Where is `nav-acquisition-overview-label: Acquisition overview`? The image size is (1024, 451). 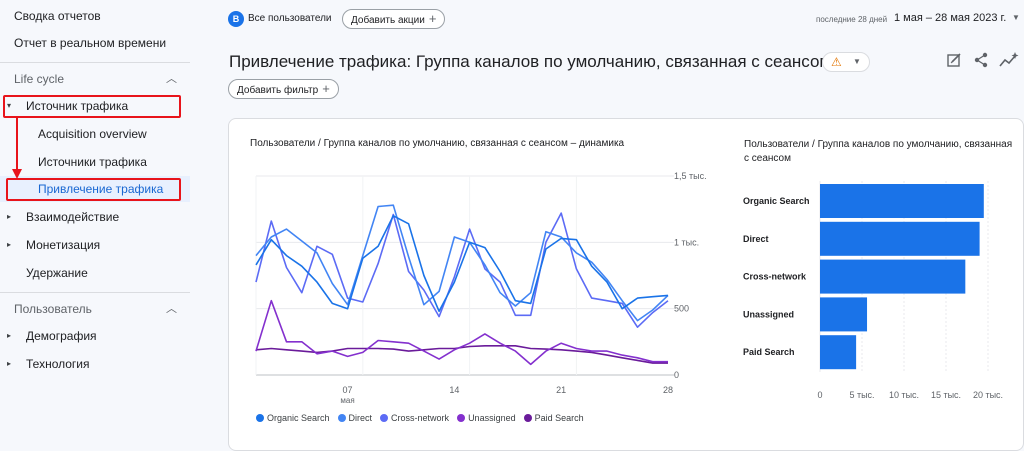 nav-acquisition-overview-label: Acquisition overview is located at coordinates (92, 134).